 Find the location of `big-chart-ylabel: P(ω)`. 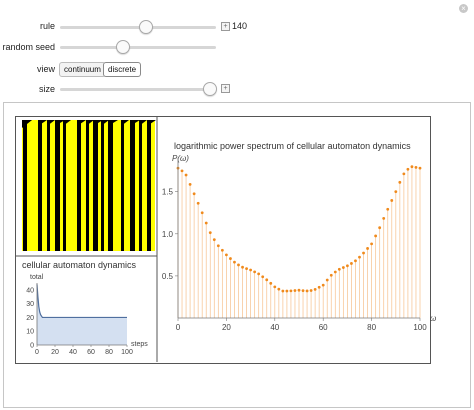

big-chart-ylabel: P(ω) is located at coordinates (180, 158).